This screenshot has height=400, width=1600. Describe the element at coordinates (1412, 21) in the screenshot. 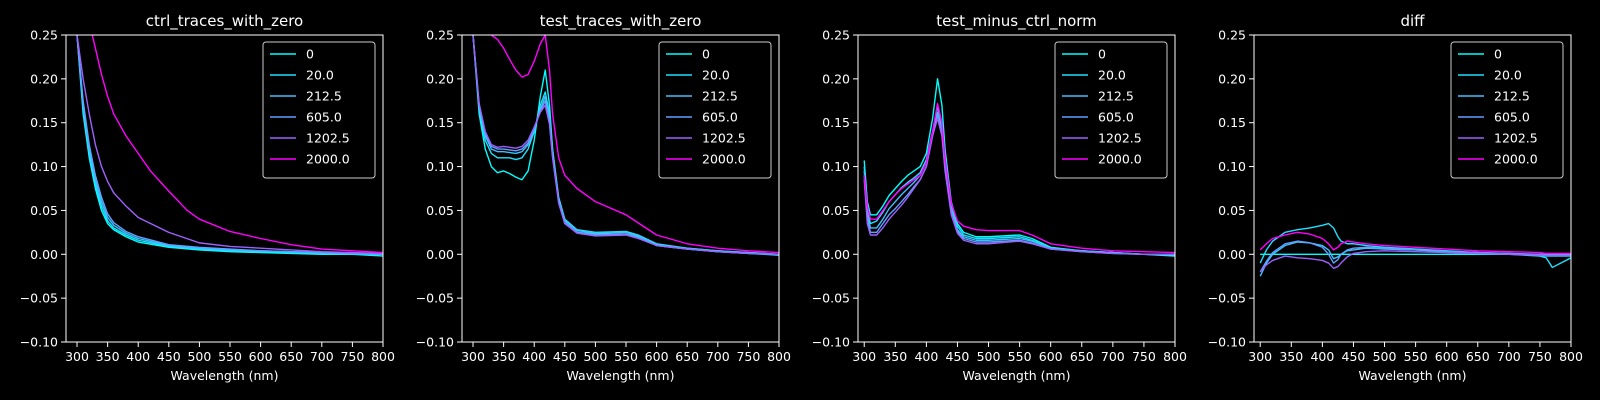

I see `chart-title: diff` at that location.